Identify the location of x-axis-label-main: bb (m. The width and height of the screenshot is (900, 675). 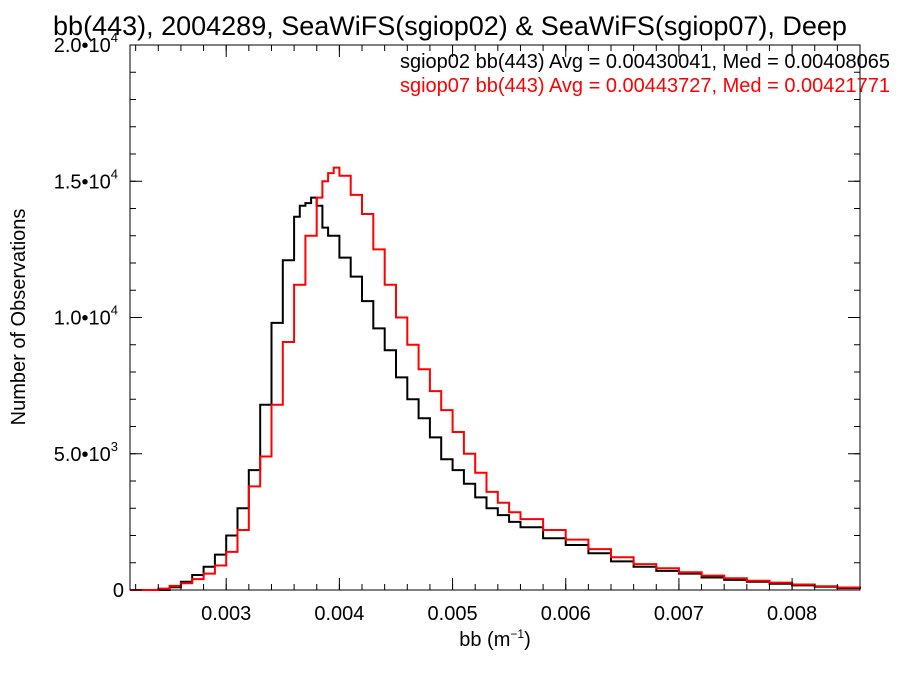
(484, 640).